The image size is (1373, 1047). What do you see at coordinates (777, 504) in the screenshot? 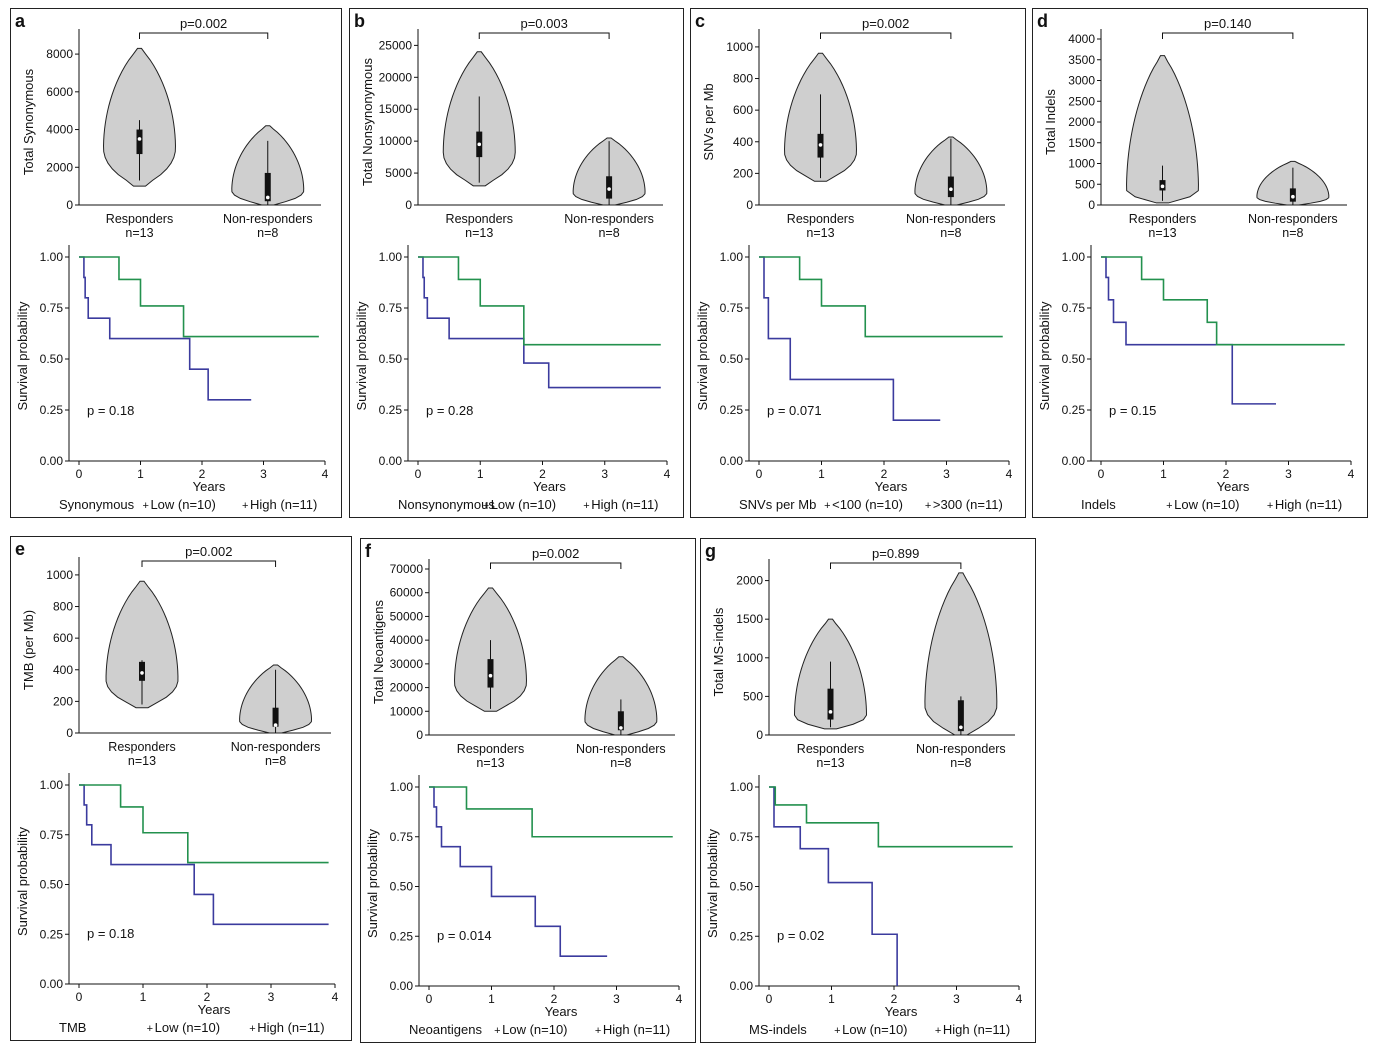
I see `km-legend-title: SNVs per Mb` at bounding box center [777, 504].